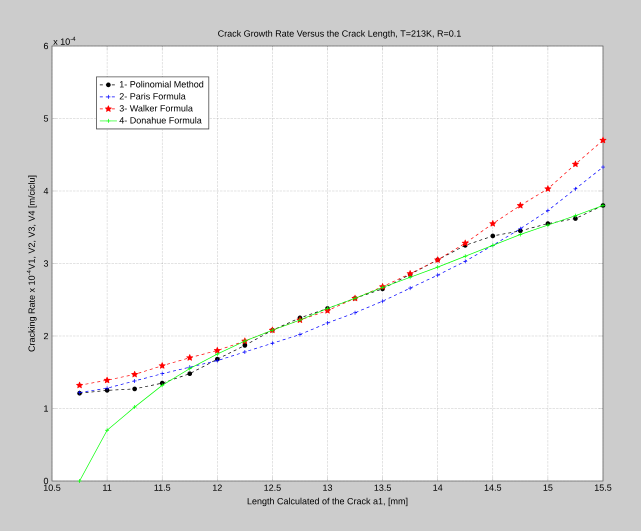  Describe the element at coordinates (160, 120) in the screenshot. I see `legend-label: 4- Donahue Formula` at that location.